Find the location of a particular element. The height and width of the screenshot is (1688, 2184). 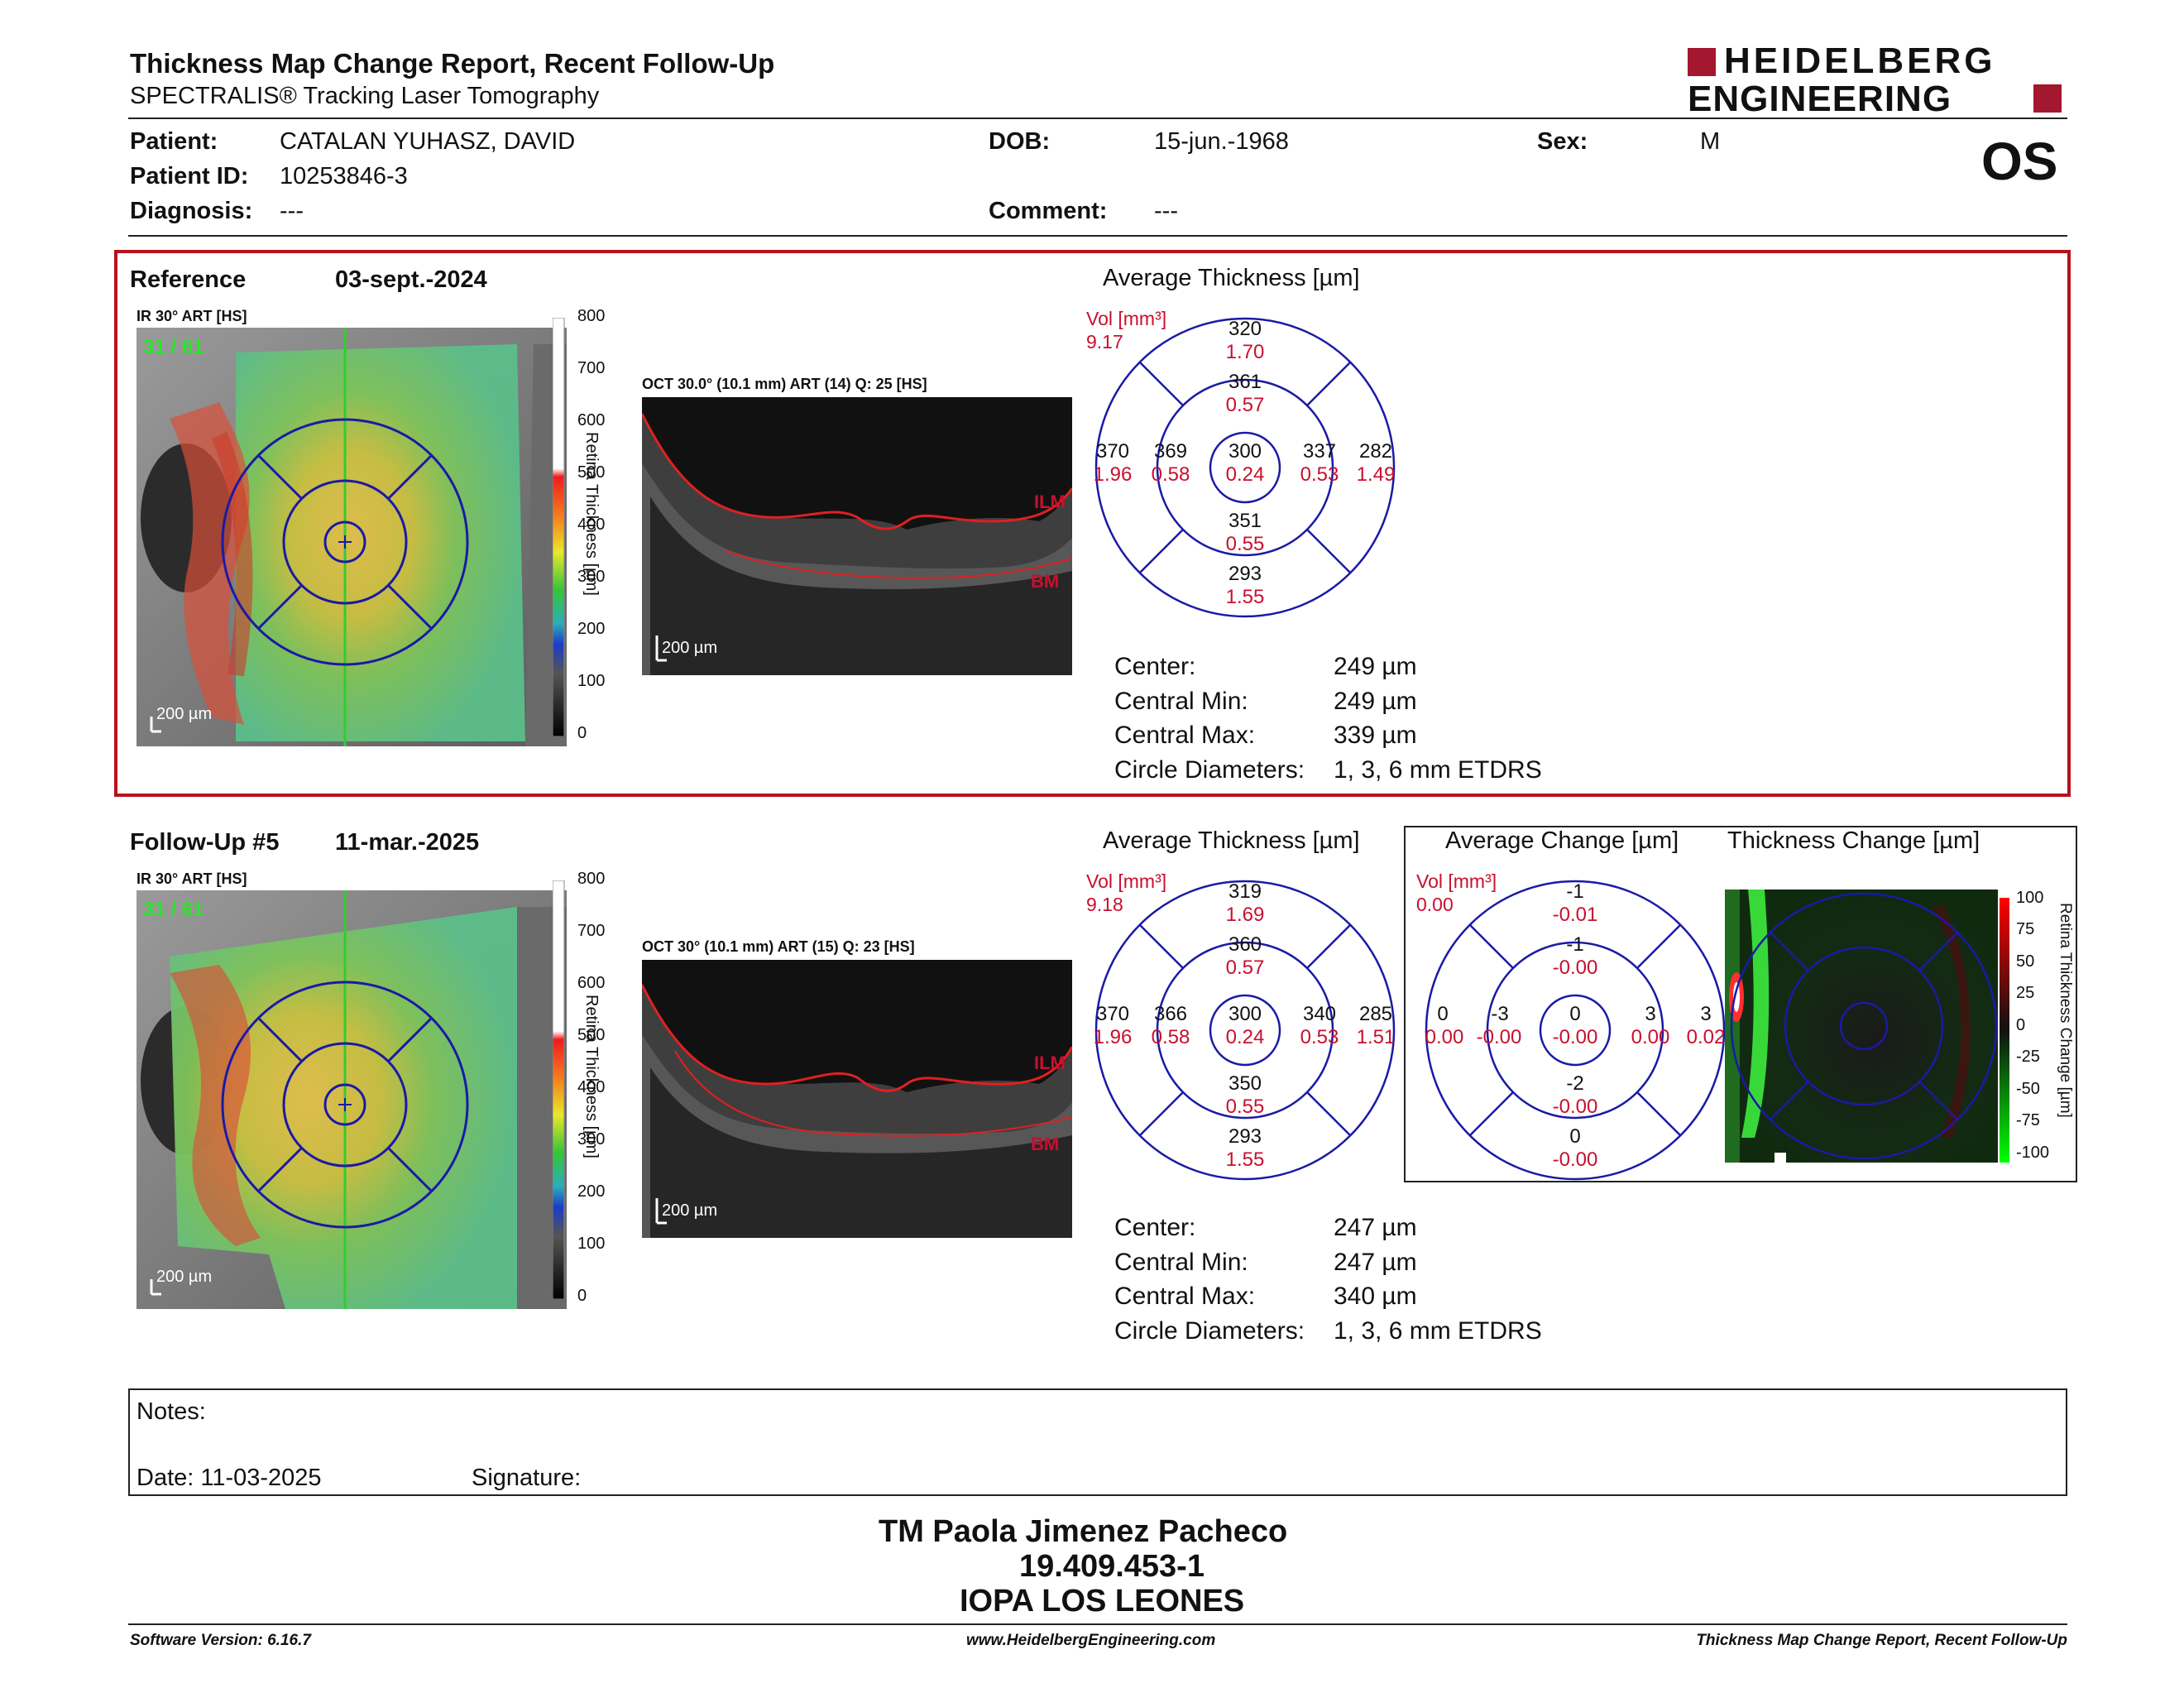

inner-inferior-change: -2 is located at coordinates (1575, 1083).